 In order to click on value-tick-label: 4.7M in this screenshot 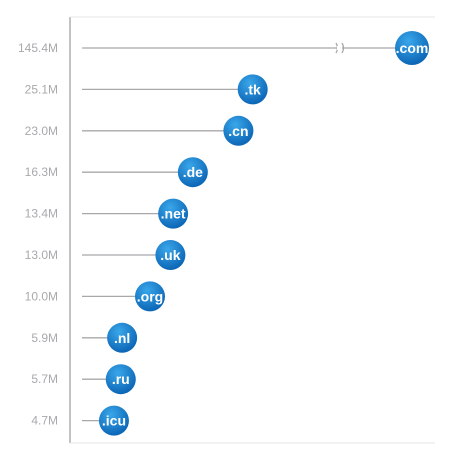, I will do `click(44, 421)`.